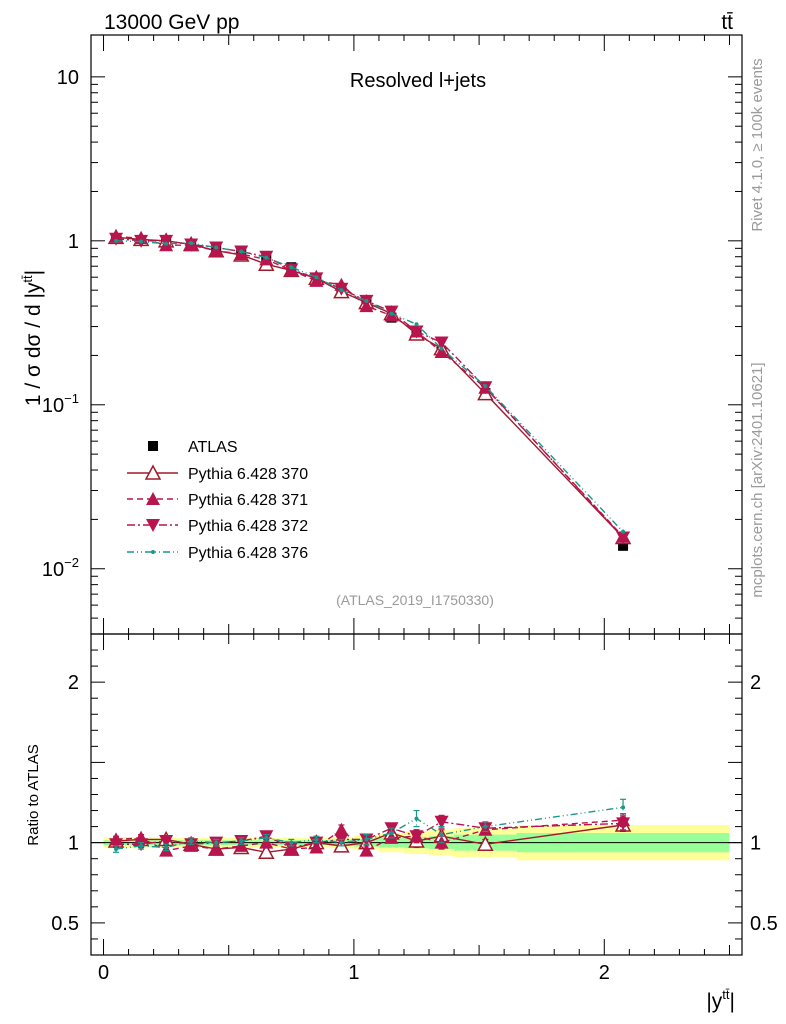  I want to click on ratio-y-tick-label: 2, so click(73, 683).